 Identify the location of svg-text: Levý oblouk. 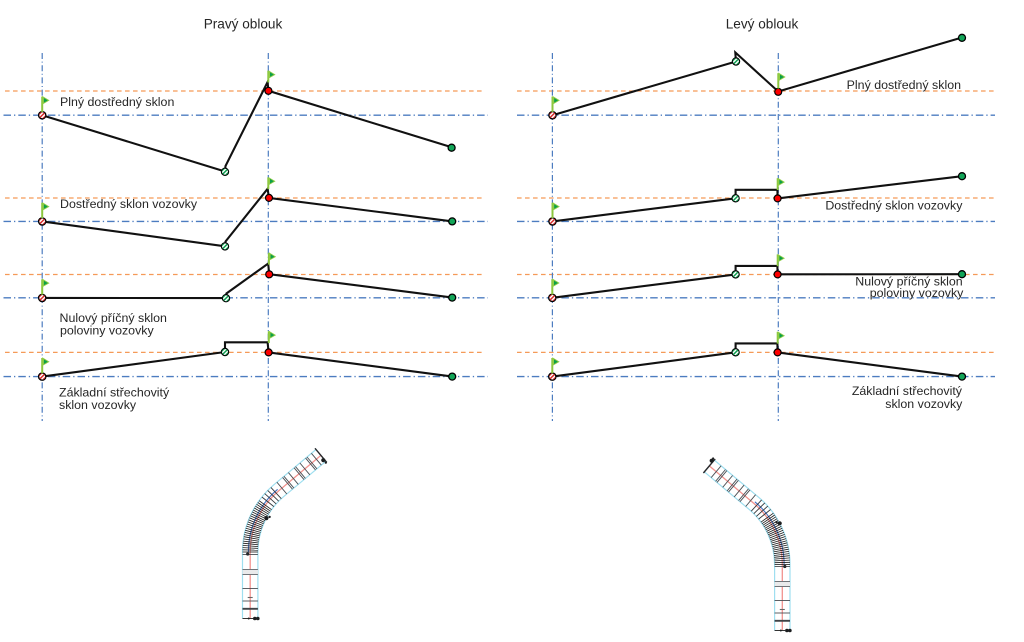
(762, 24).